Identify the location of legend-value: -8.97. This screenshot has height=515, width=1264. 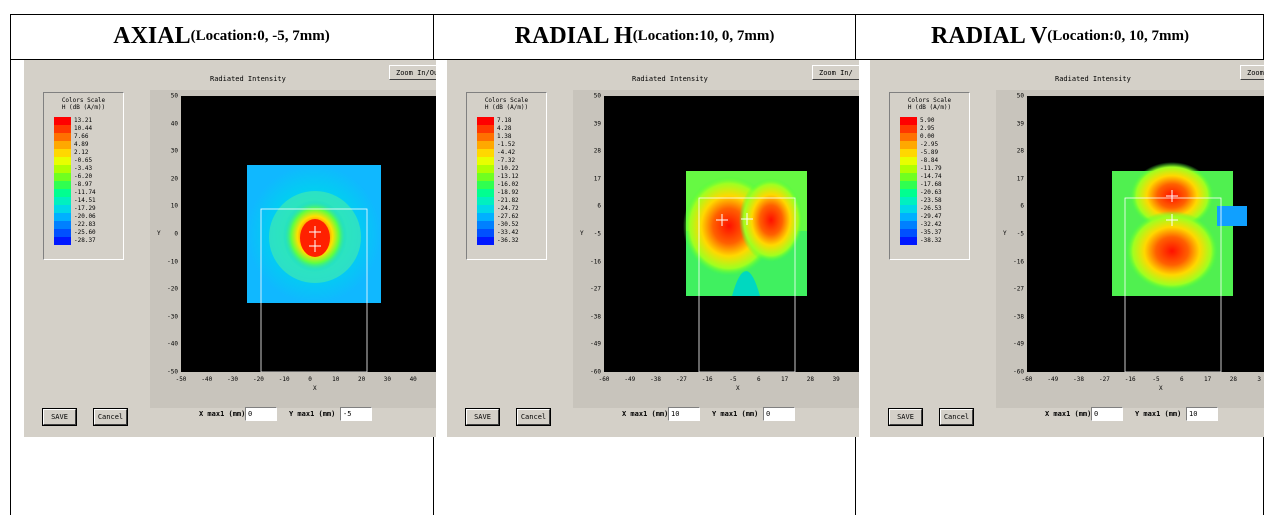
(83, 184).